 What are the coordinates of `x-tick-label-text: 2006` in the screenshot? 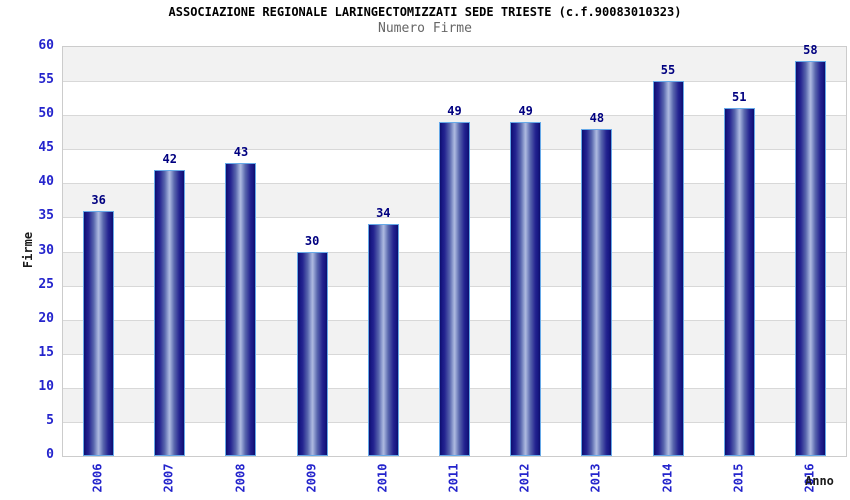 It's located at (97, 478).